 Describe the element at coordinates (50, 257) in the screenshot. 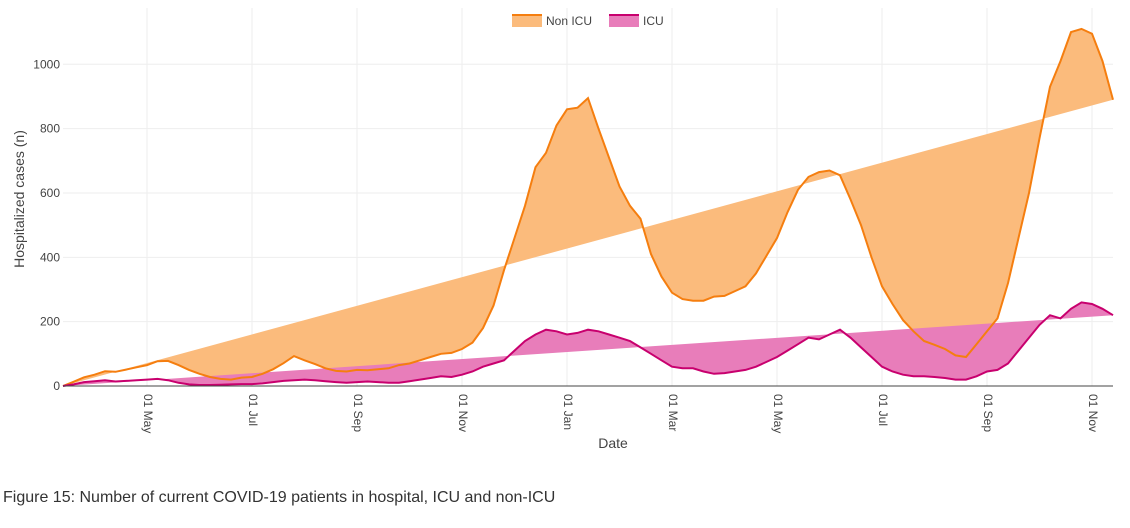

I see `y-tick-label: 400` at that location.